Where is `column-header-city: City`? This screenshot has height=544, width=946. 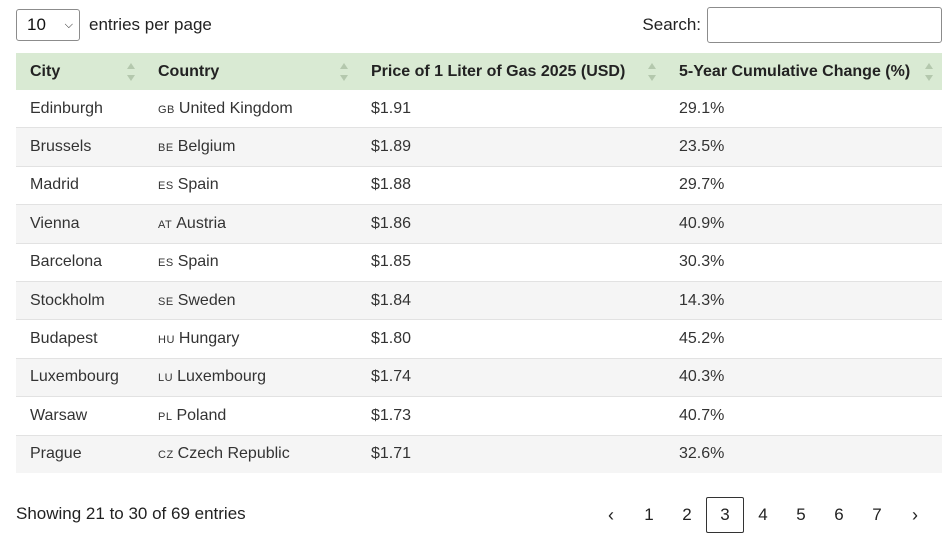
column-header-city: City is located at coordinates (80, 71).